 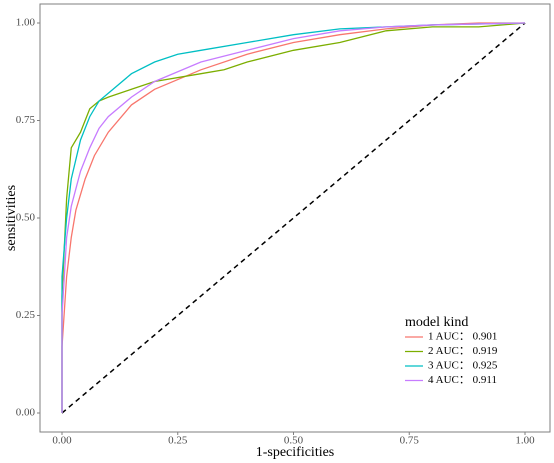 What do you see at coordinates (26, 23) in the screenshot?
I see `y-tick-label: 1.00` at bounding box center [26, 23].